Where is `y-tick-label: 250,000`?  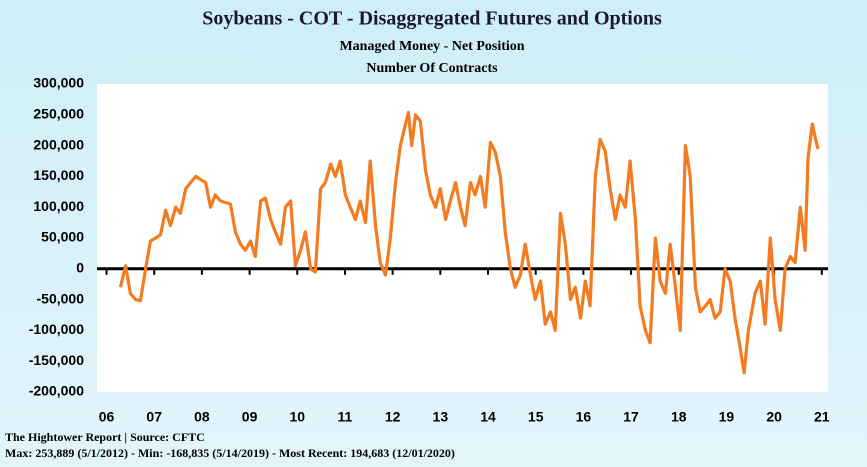
y-tick-label: 250,000 is located at coordinates (58, 114).